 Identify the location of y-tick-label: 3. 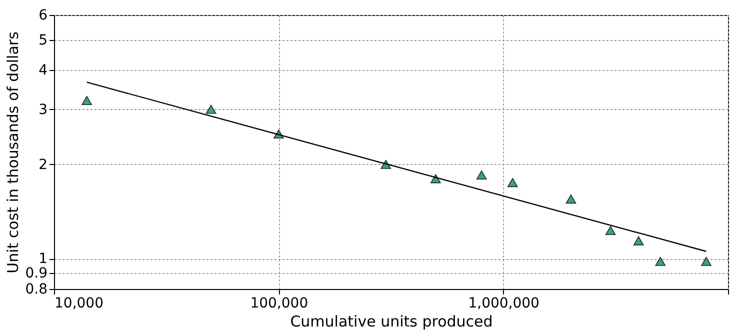
(43, 110).